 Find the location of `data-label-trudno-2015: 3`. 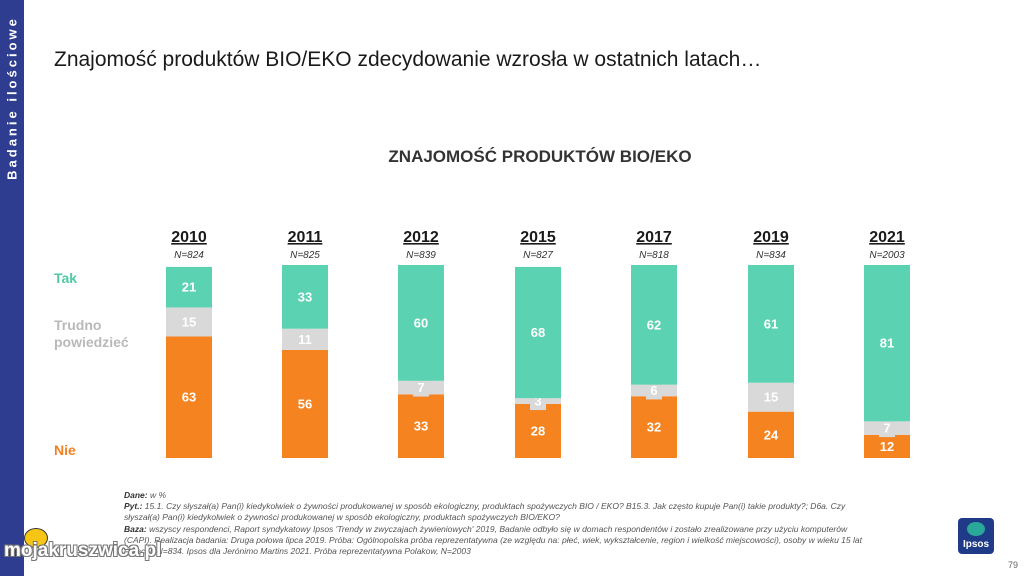

data-label-trudno-2015: 3 is located at coordinates (537, 401).